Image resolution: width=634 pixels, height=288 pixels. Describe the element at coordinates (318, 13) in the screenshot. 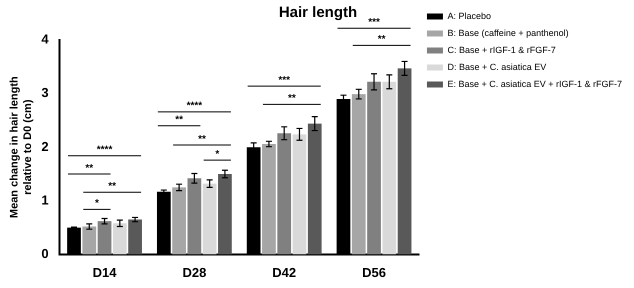

I see `chart-title: Hair length` at that location.